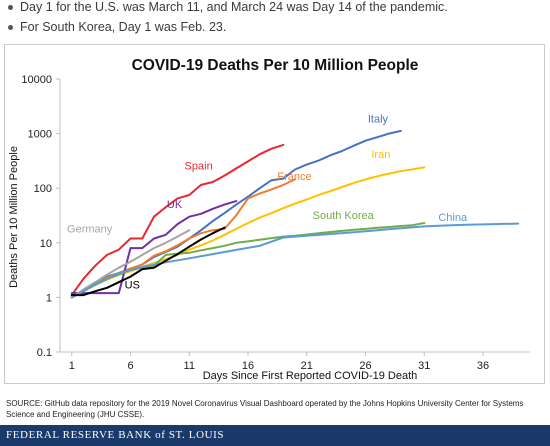 The width and height of the screenshot is (550, 446). What do you see at coordinates (175, 205) in the screenshot?
I see `series-label-uk: UK` at bounding box center [175, 205].